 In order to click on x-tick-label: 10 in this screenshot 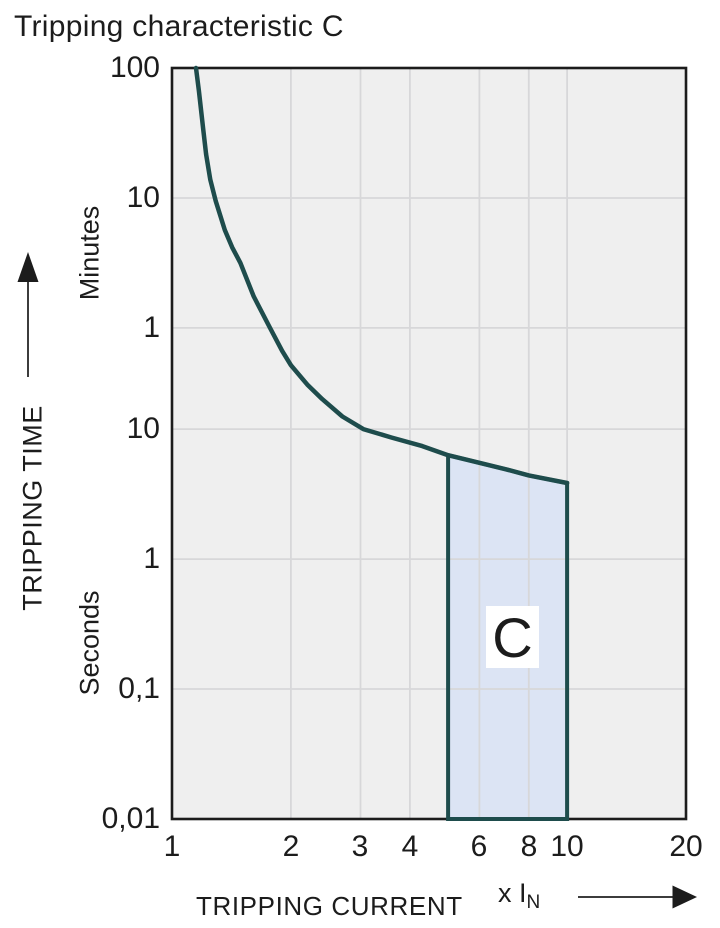, I will do `click(567, 846)`.